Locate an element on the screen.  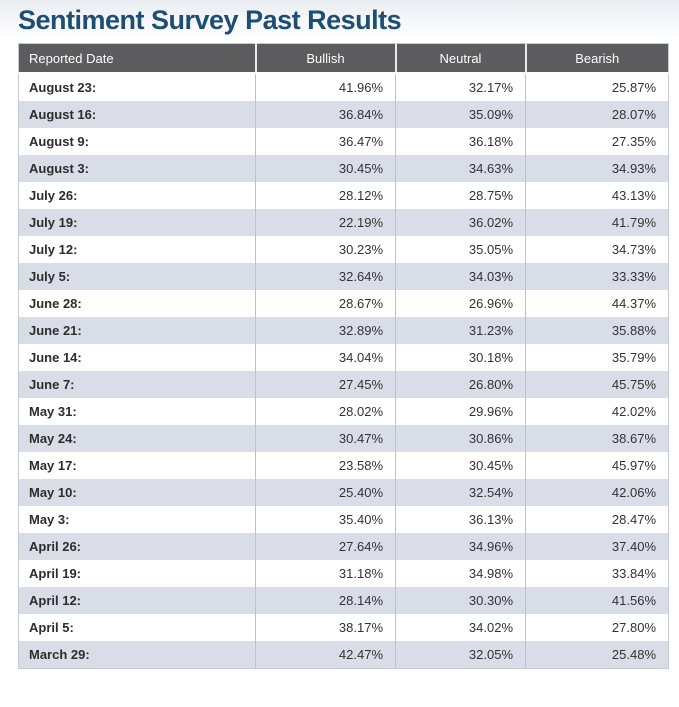
table-row: July 12: 30.23% 35.05% 34.73% is located at coordinates (343, 249).